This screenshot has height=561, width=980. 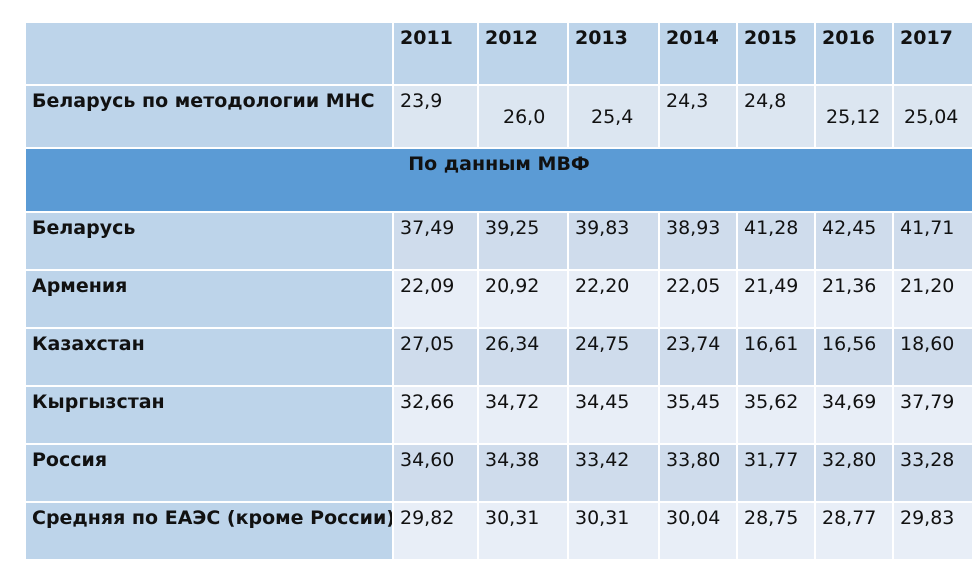 What do you see at coordinates (776, 53) in the screenshot?
I see `year-header: 2015` at bounding box center [776, 53].